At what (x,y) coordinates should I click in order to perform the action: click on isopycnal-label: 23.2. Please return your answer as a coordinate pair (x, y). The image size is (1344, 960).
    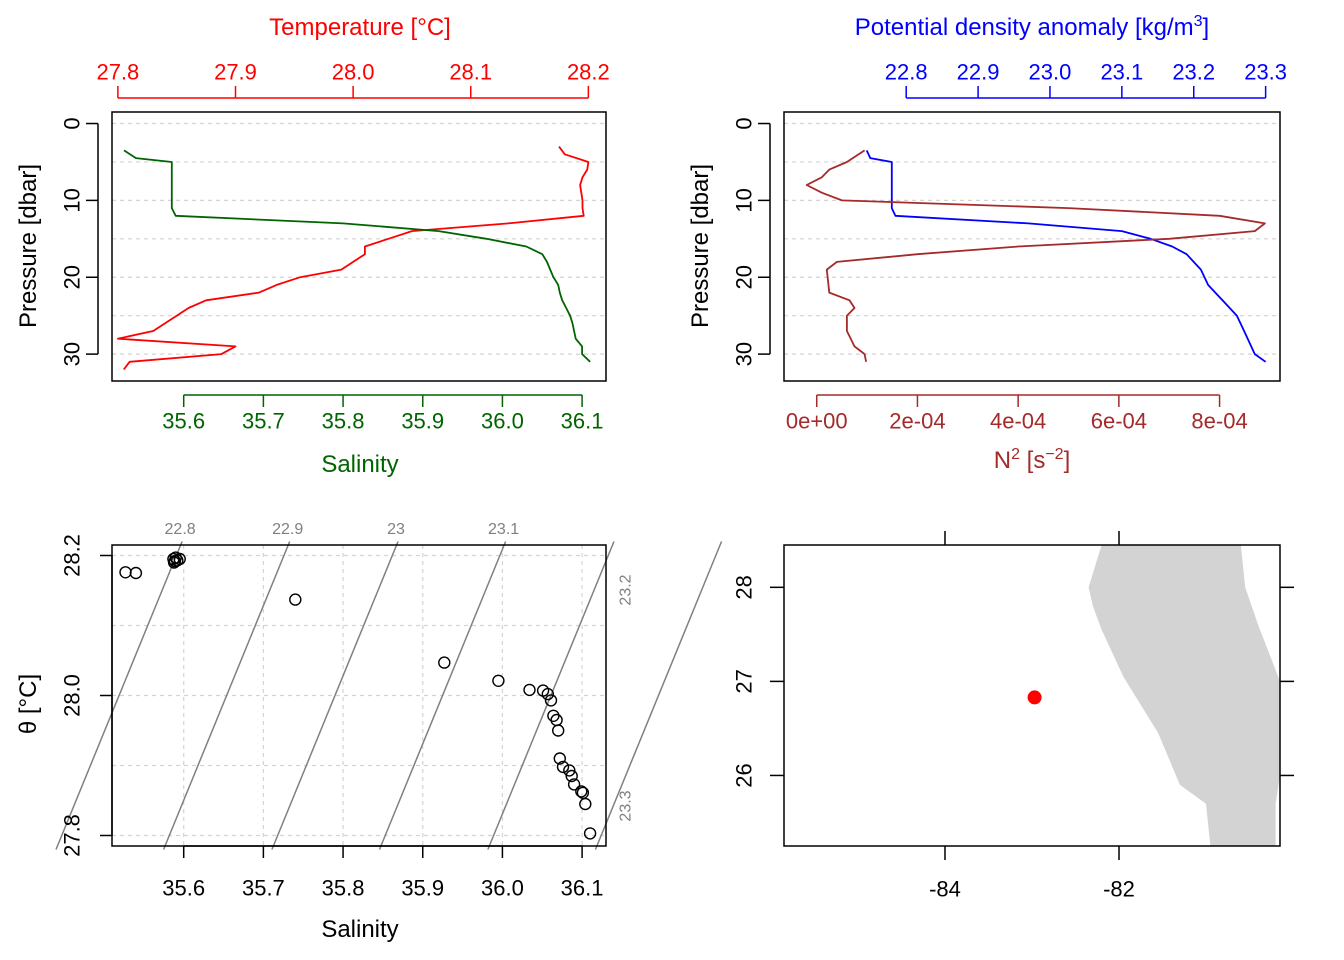
    Looking at the image, I should click on (626, 589).